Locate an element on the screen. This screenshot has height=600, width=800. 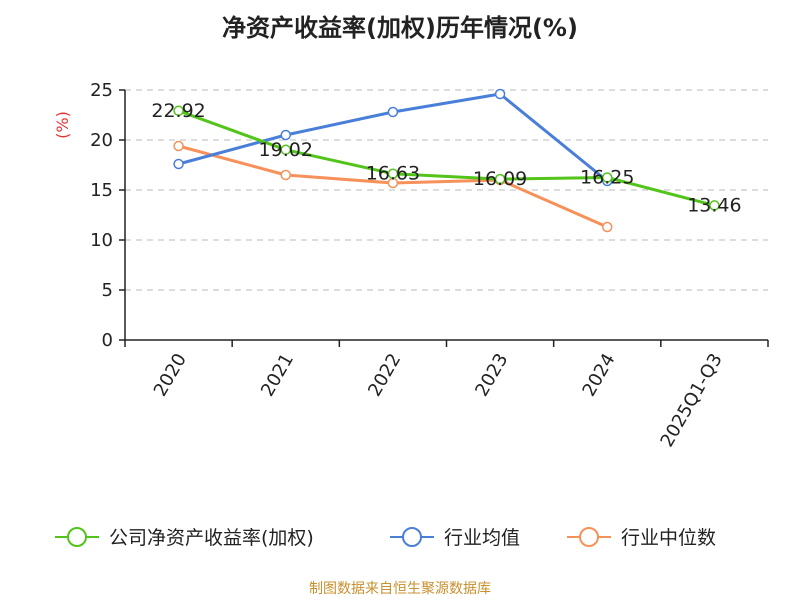
data-label: 16.25 is located at coordinates (607, 178).